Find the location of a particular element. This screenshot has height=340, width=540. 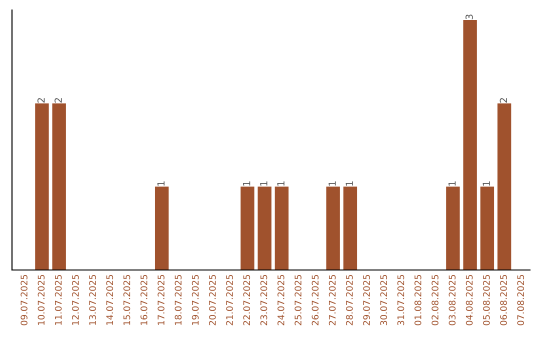

x-tick-label: 10.07.2025 is located at coordinates (41, 299).